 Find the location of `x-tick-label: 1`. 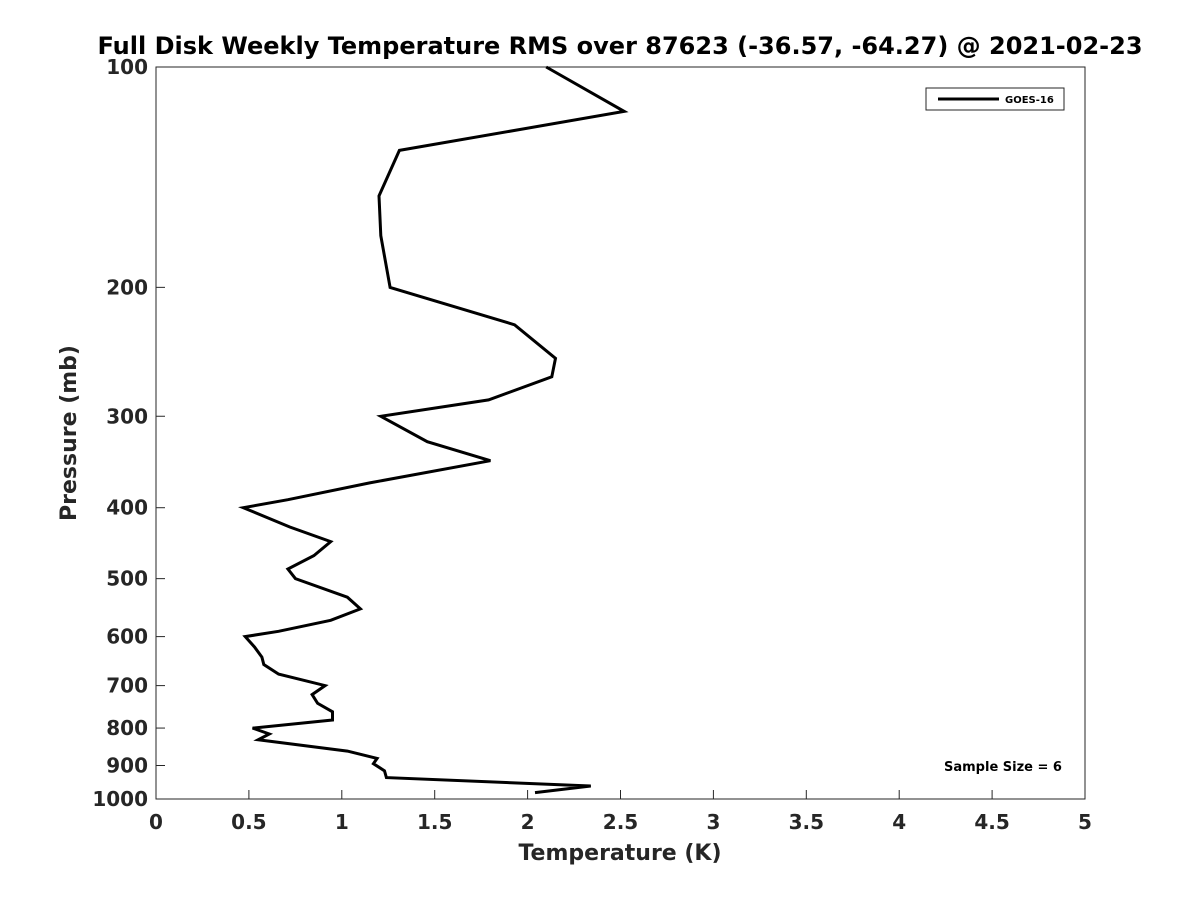

x-tick-label: 1 is located at coordinates (342, 822).